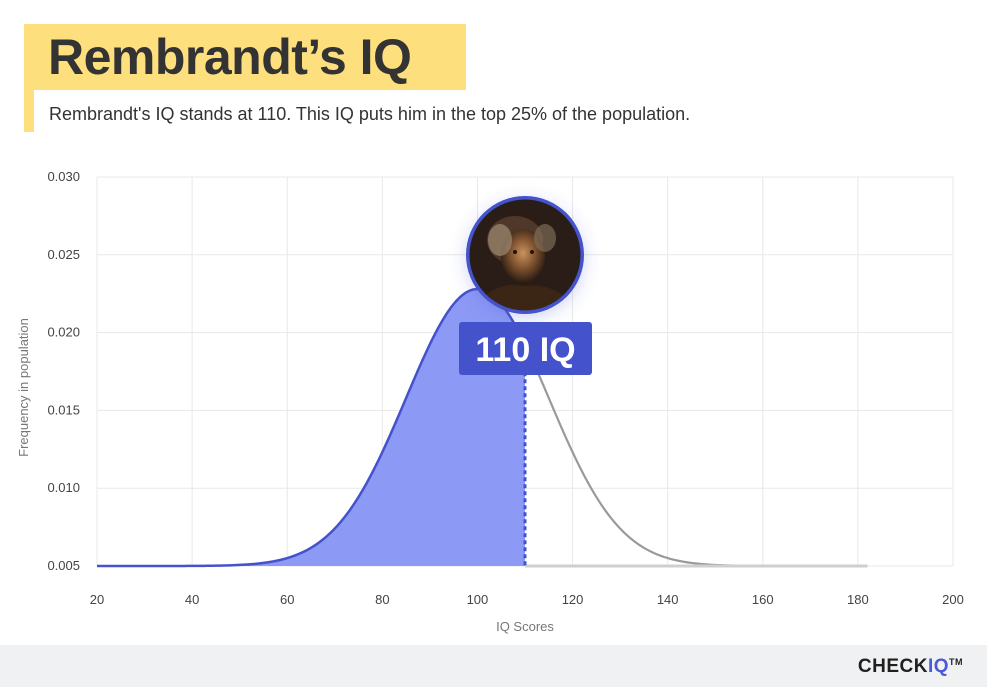 This screenshot has height=687, width=987. What do you see at coordinates (63, 409) in the screenshot?
I see `y-tick-label: 0.015` at bounding box center [63, 409].